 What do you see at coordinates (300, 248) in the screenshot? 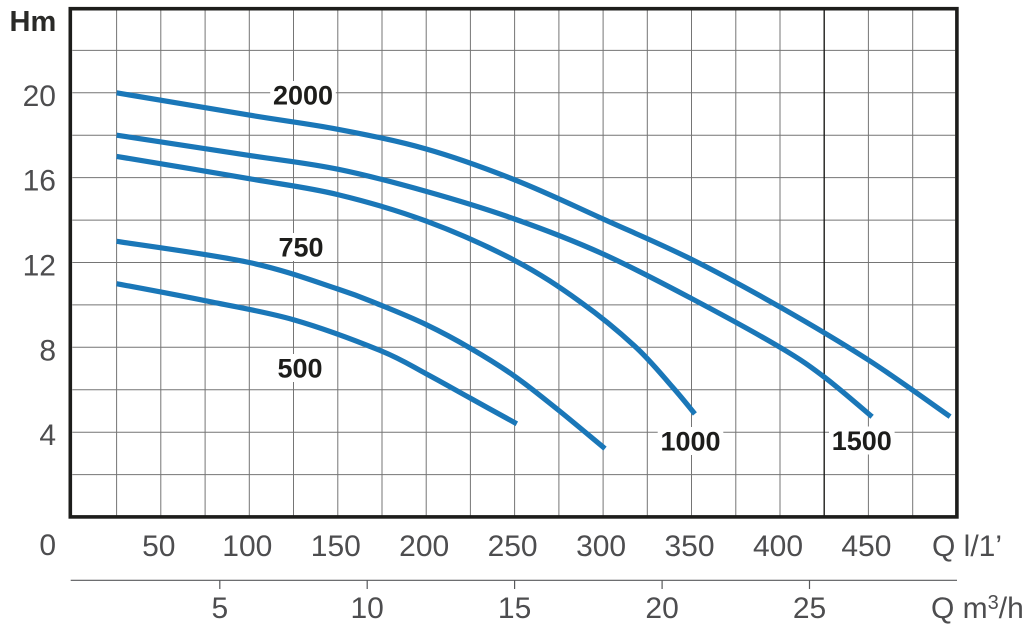
I see `svg-text: 750` at bounding box center [300, 248].